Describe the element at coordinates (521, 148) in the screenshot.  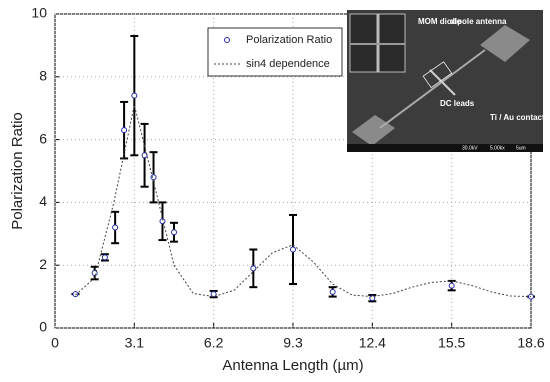
I see `inset-footer-text: 5um` at that location.